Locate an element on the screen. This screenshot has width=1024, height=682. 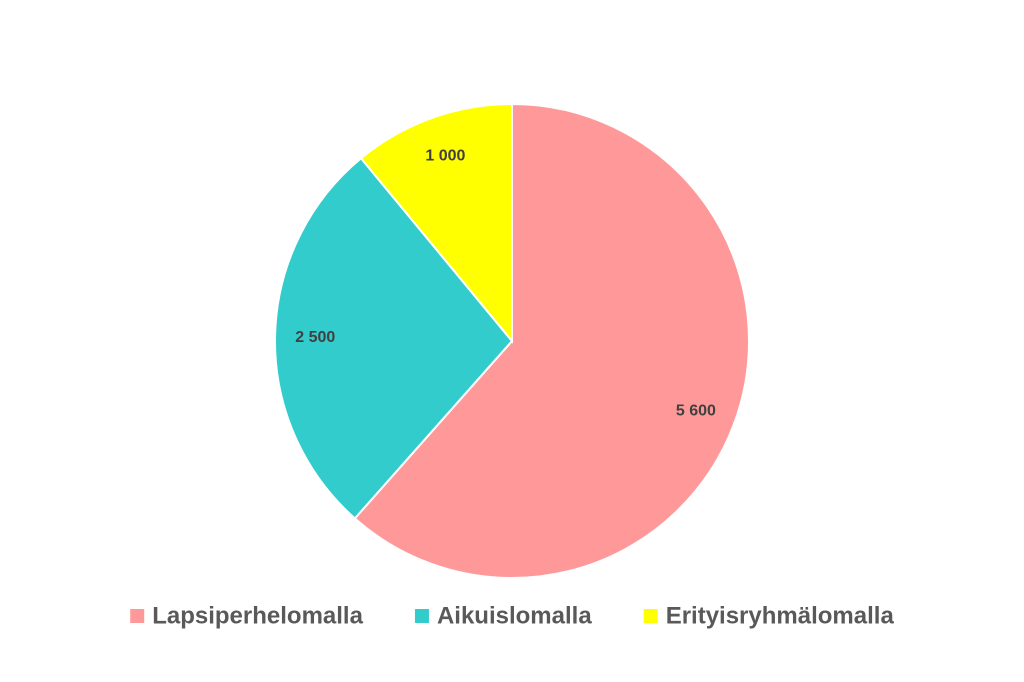
legend-item-aikuislomalla: Aikuislomalla is located at coordinates (503, 616).